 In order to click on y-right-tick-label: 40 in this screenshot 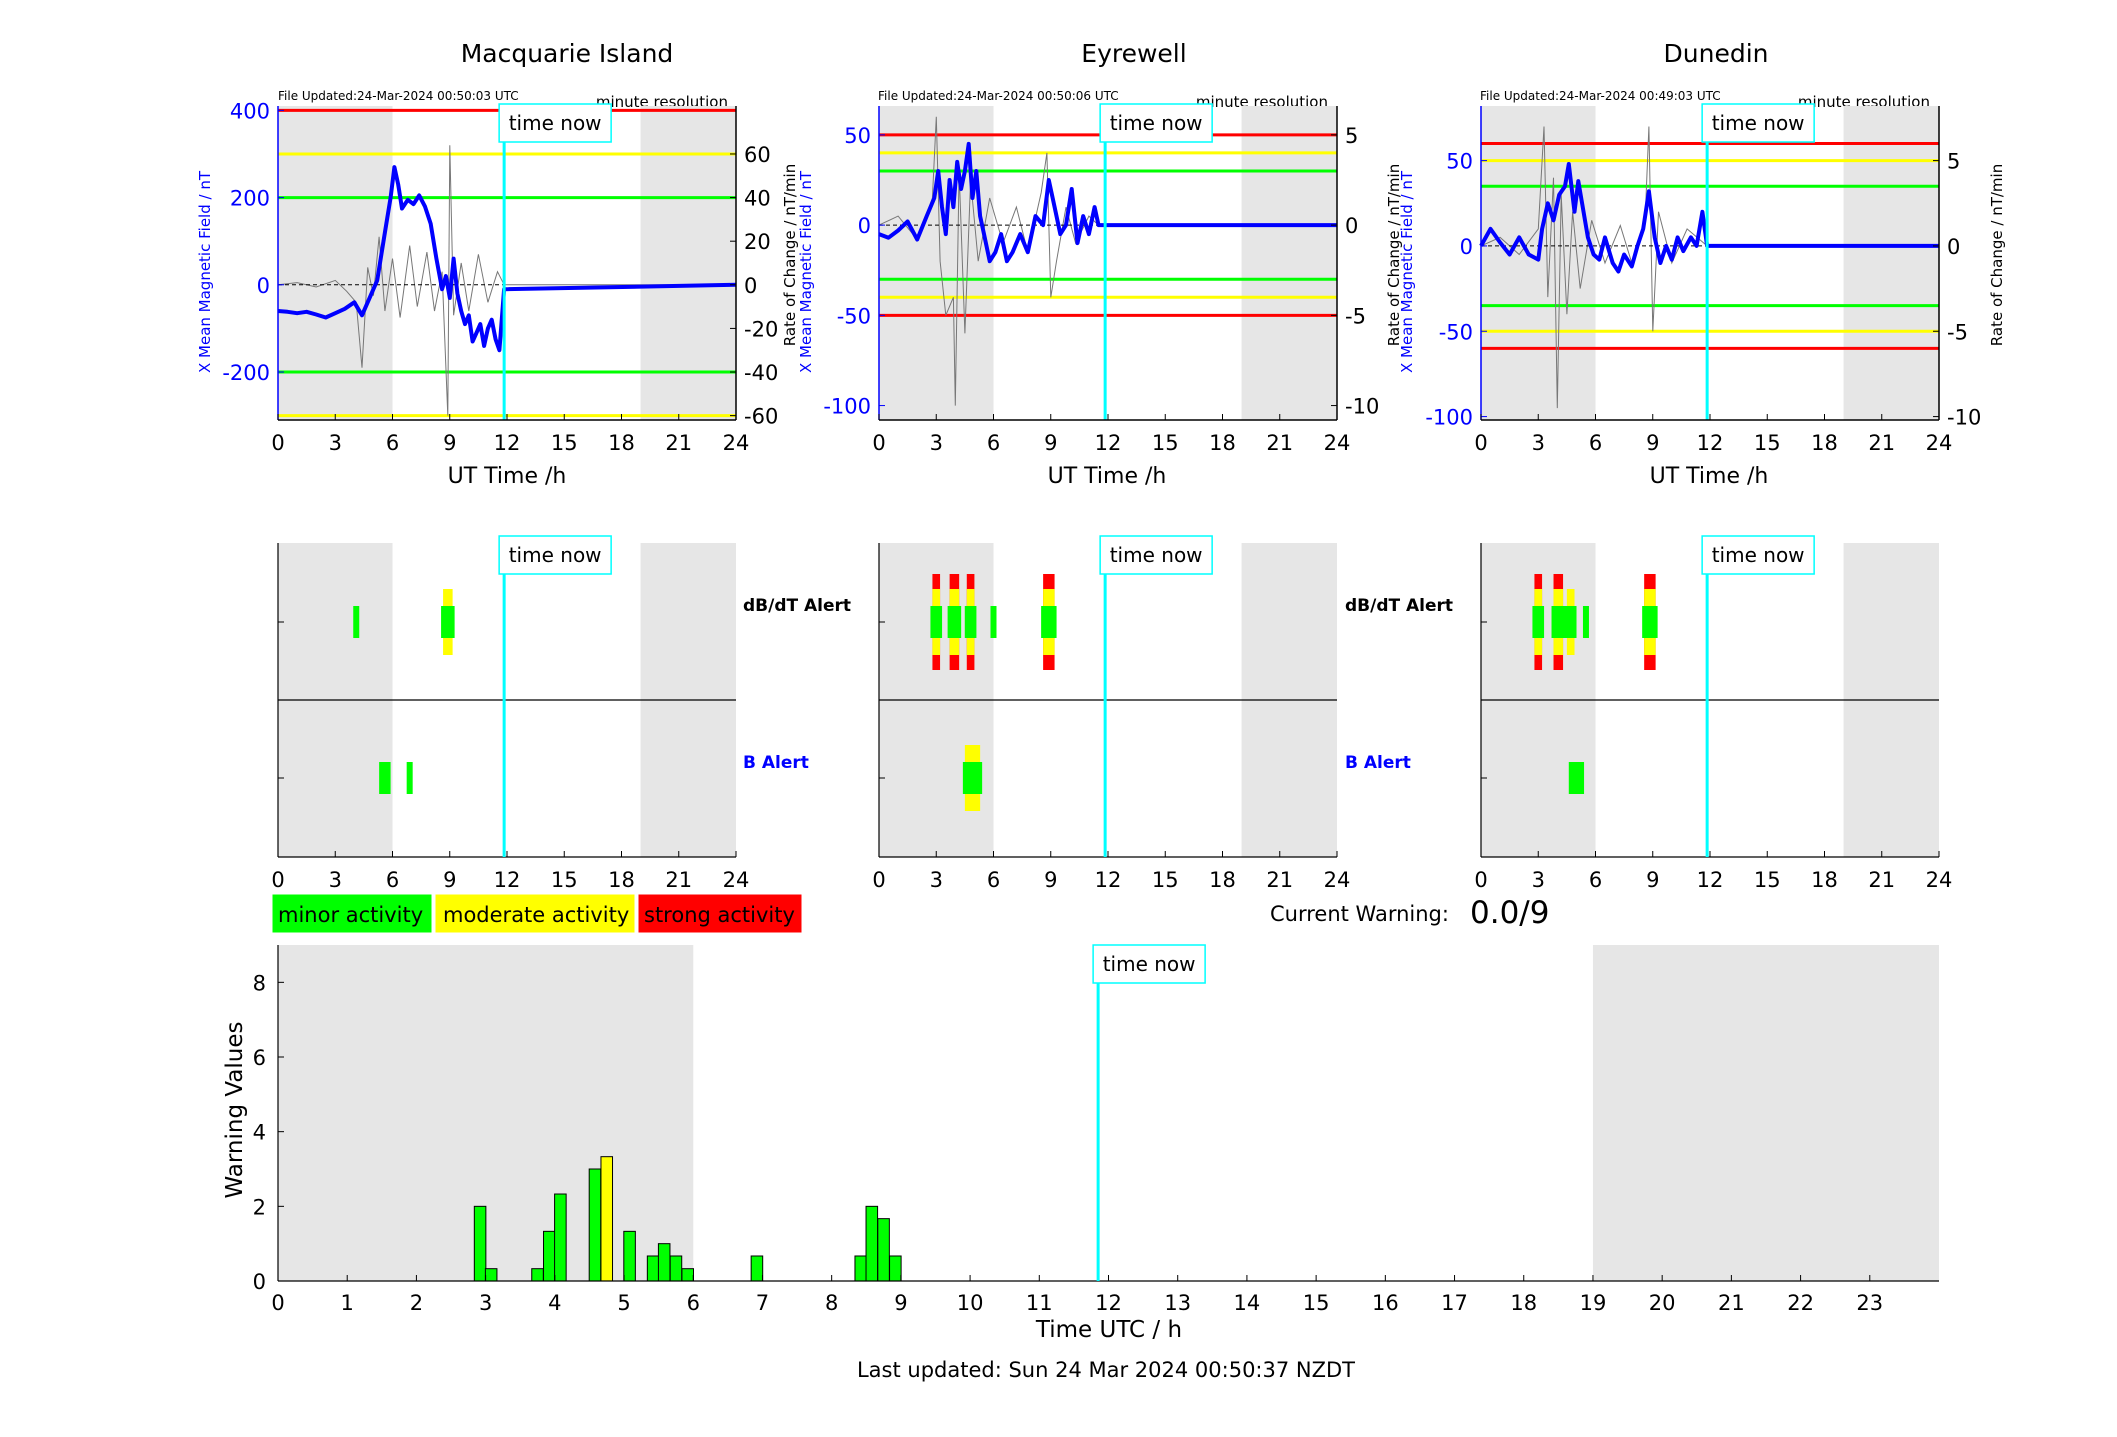, I will do `click(757, 199)`.